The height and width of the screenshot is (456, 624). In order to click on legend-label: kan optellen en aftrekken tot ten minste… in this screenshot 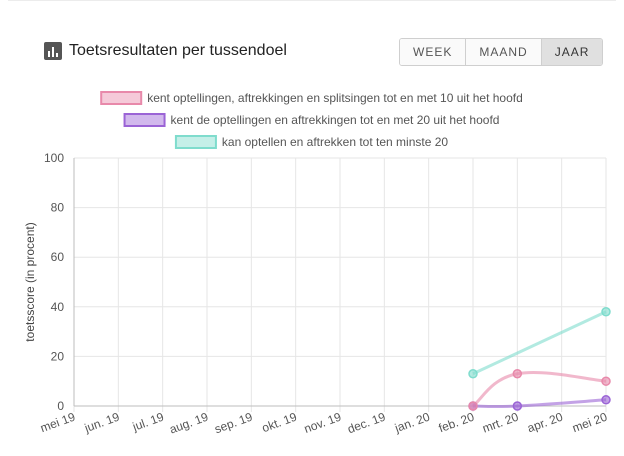, I will do `click(335, 142)`.